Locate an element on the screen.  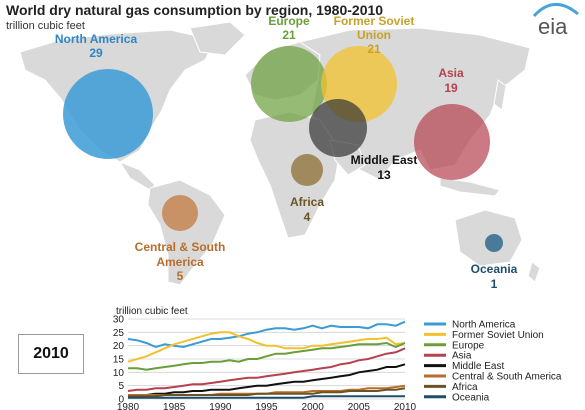
x-tick-label: 2010 is located at coordinates (405, 406).